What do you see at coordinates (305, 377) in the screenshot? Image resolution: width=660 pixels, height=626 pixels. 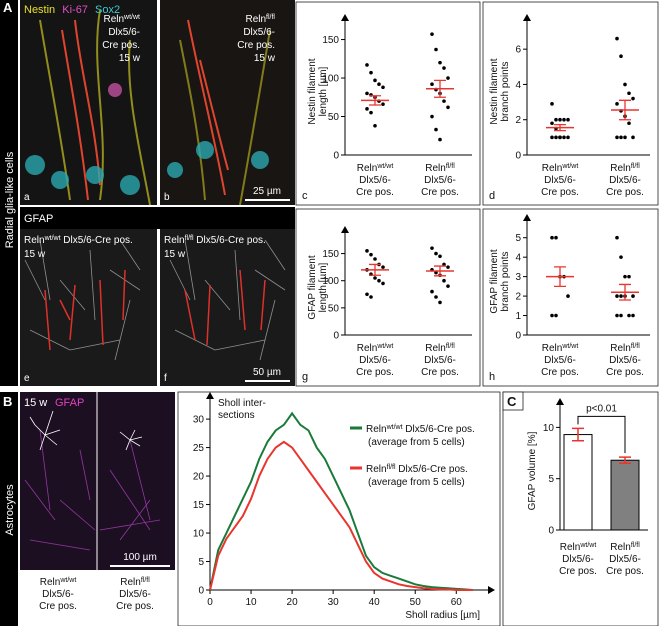 I see `panel-letter: g` at bounding box center [305, 377].